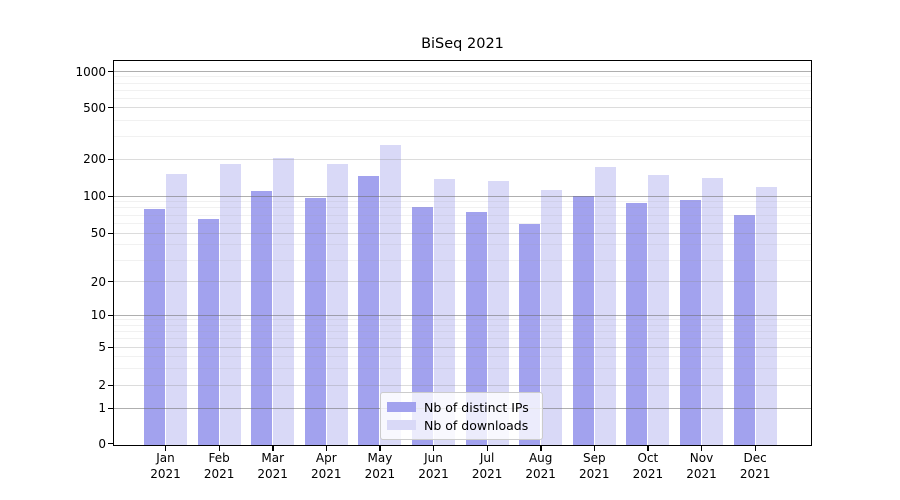 Image resolution: width=900 pixels, height=500 pixels. I want to click on bar-downloads-aug, so click(552, 317).